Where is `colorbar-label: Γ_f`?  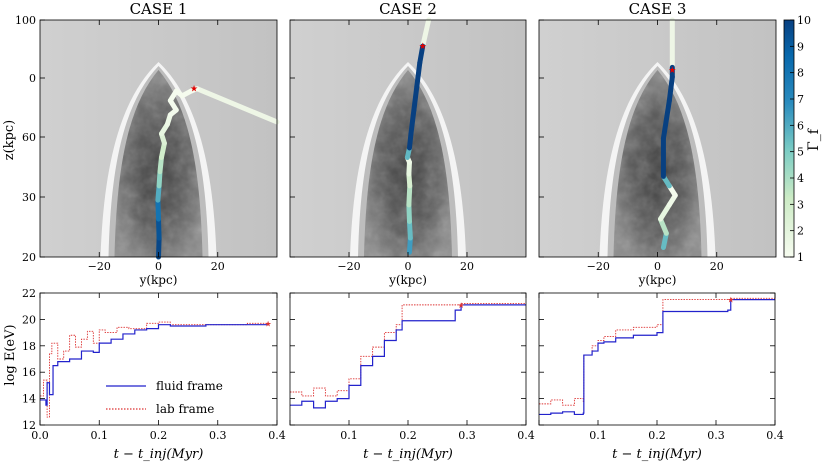
colorbar-label: Γ_f is located at coordinates (814, 139).